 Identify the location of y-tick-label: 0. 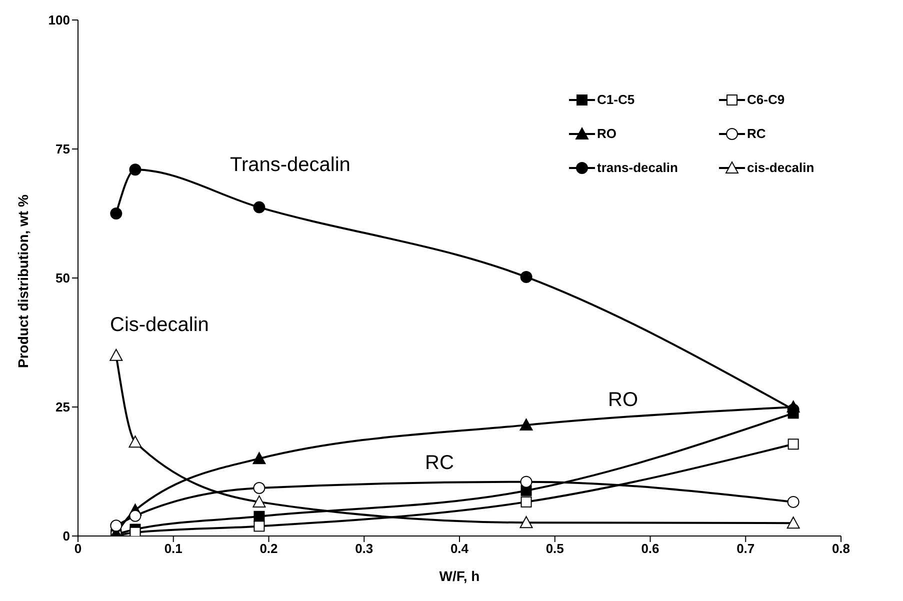
(66, 536).